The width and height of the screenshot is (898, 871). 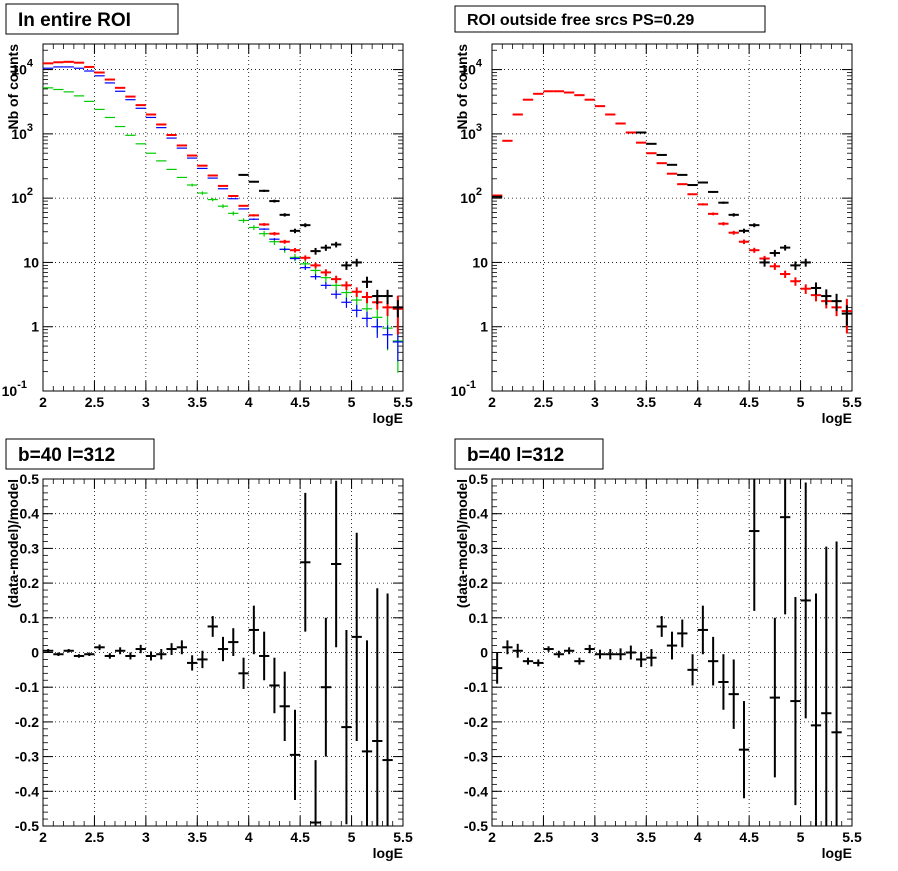 What do you see at coordinates (74, 20) in the screenshot?
I see `chart-title: In entire ROI` at bounding box center [74, 20].